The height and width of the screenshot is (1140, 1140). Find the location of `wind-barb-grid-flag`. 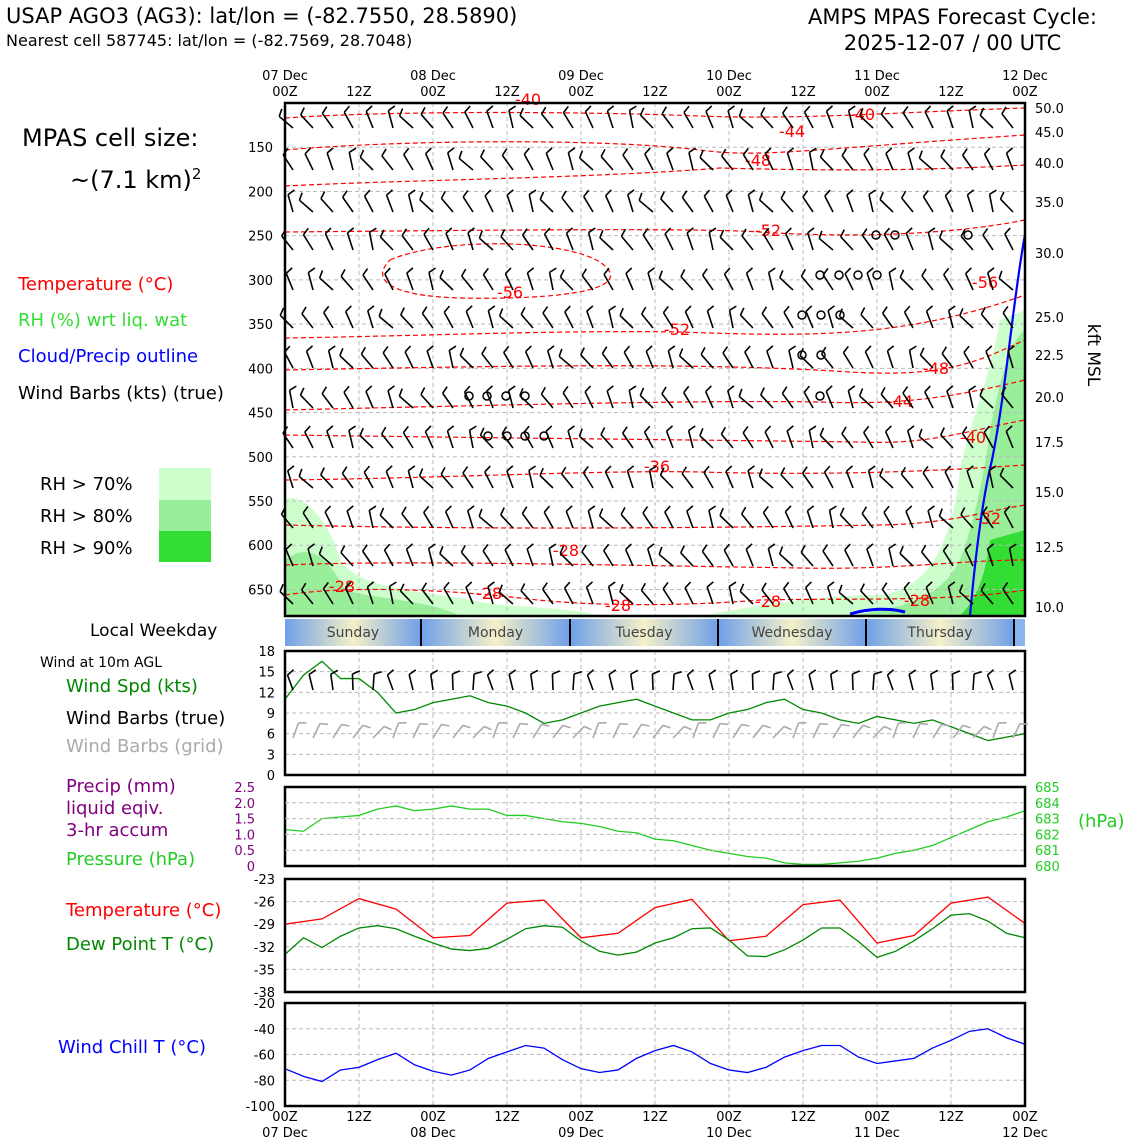

wind-barb-grid-flag is located at coordinates (787, 728).